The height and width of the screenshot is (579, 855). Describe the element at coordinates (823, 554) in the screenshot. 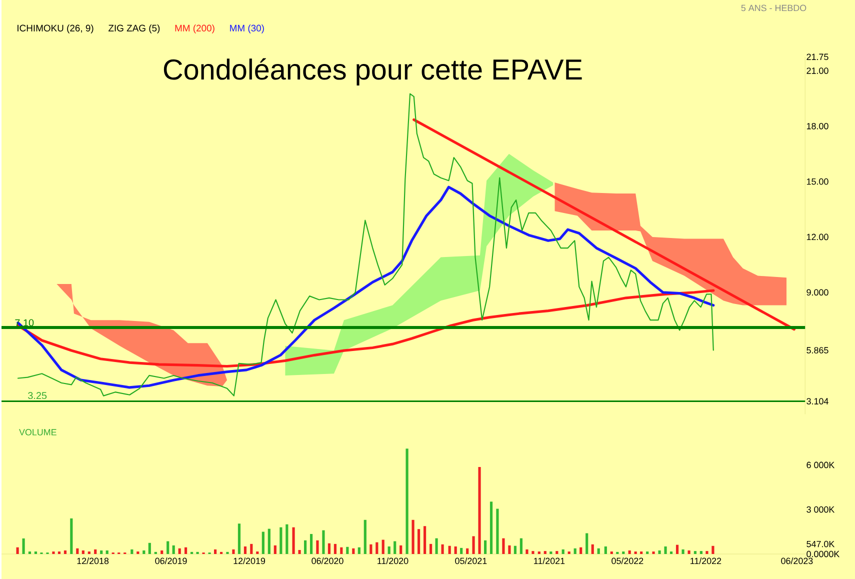

I see `y-tick-label: 0.0000K` at that location.